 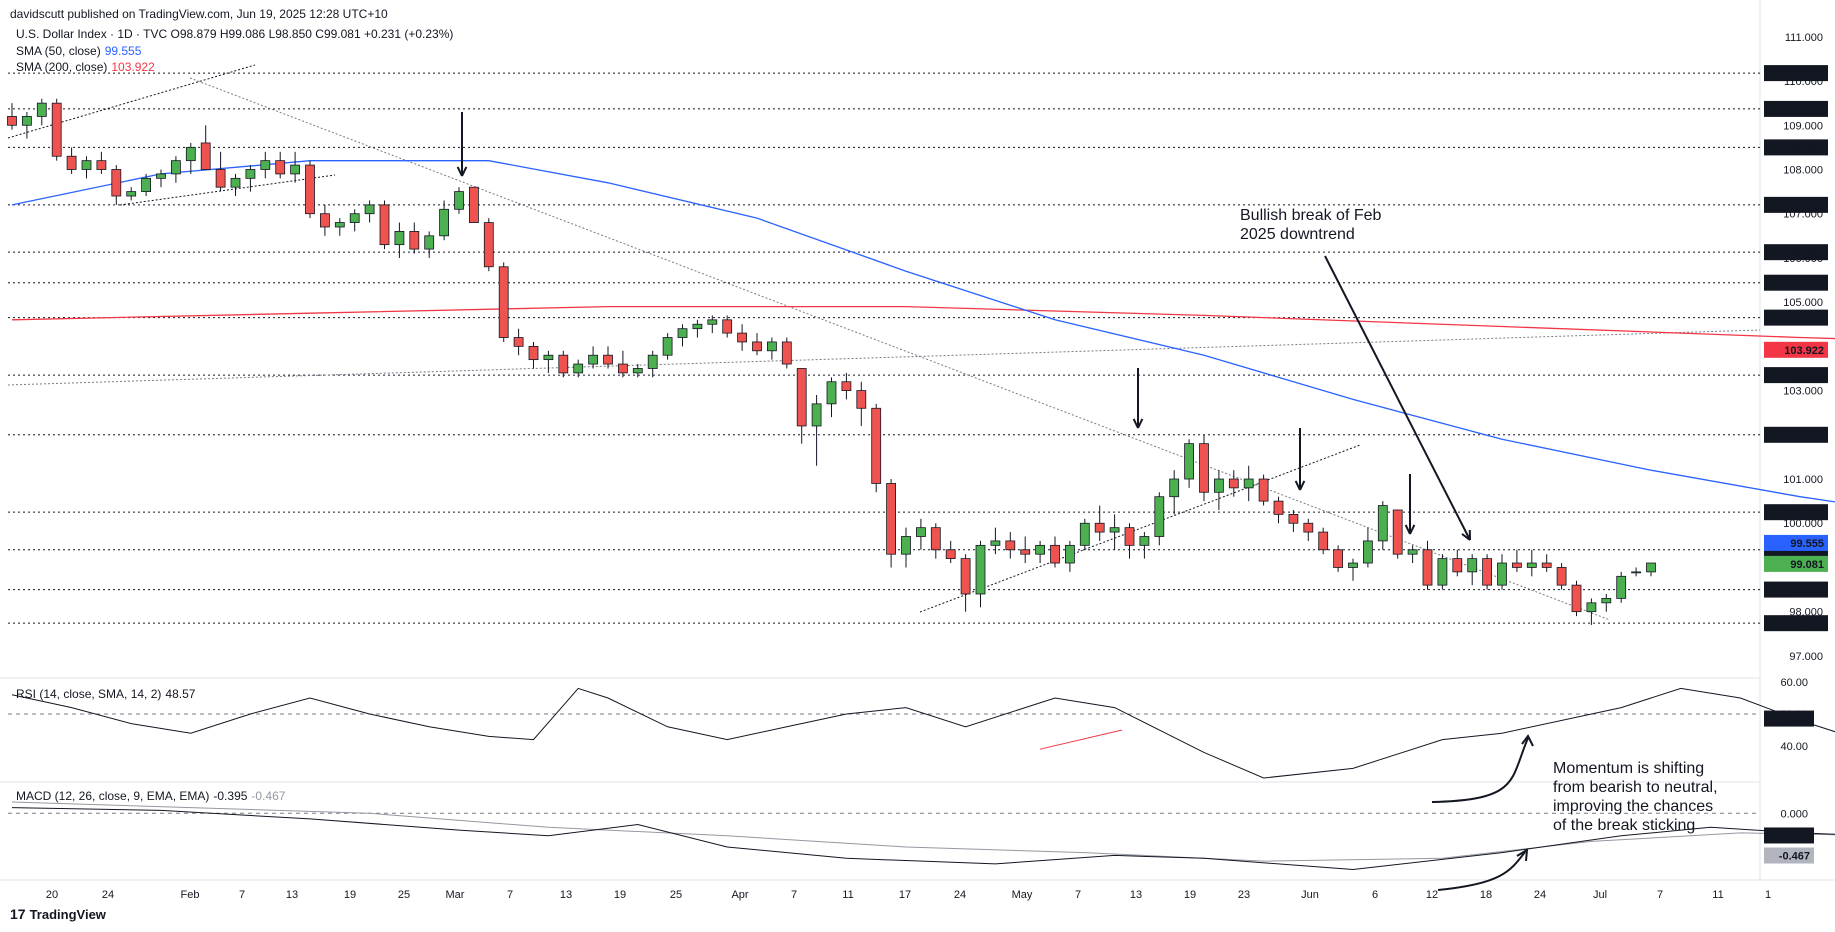 What do you see at coordinates (1190, 895) in the screenshot?
I see `time-tick-label: 19` at bounding box center [1190, 895].